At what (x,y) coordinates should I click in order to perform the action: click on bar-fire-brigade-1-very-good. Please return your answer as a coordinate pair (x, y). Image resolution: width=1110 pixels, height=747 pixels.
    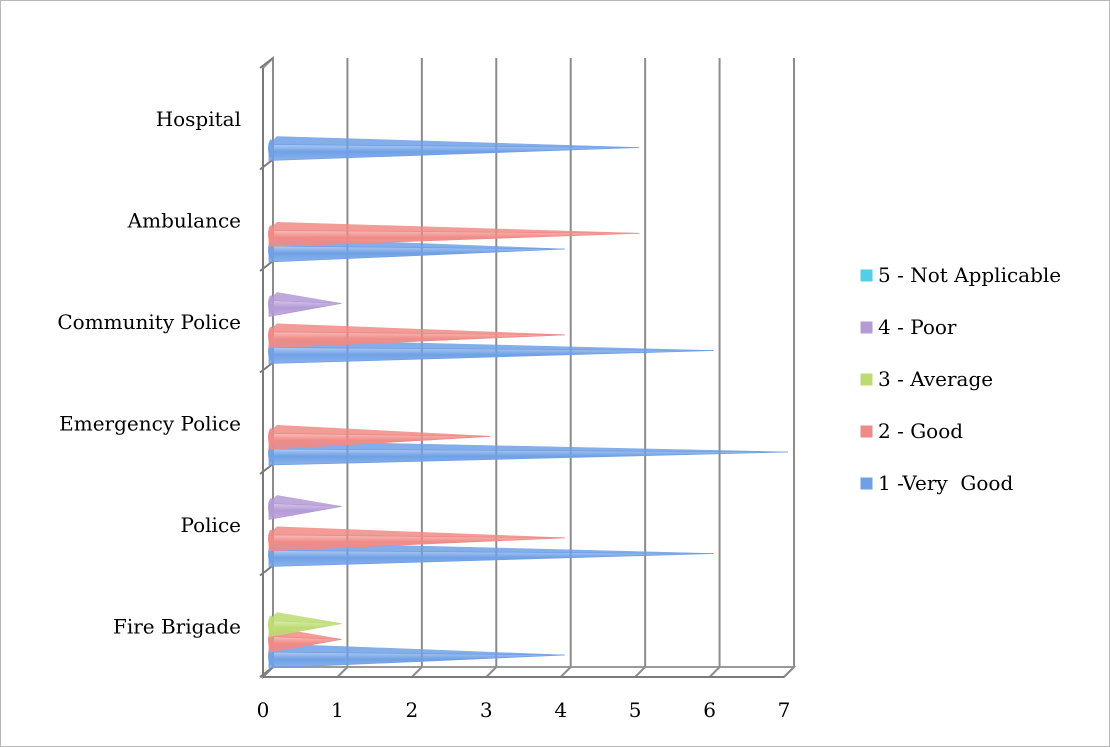
    Looking at the image, I should click on (416, 656).